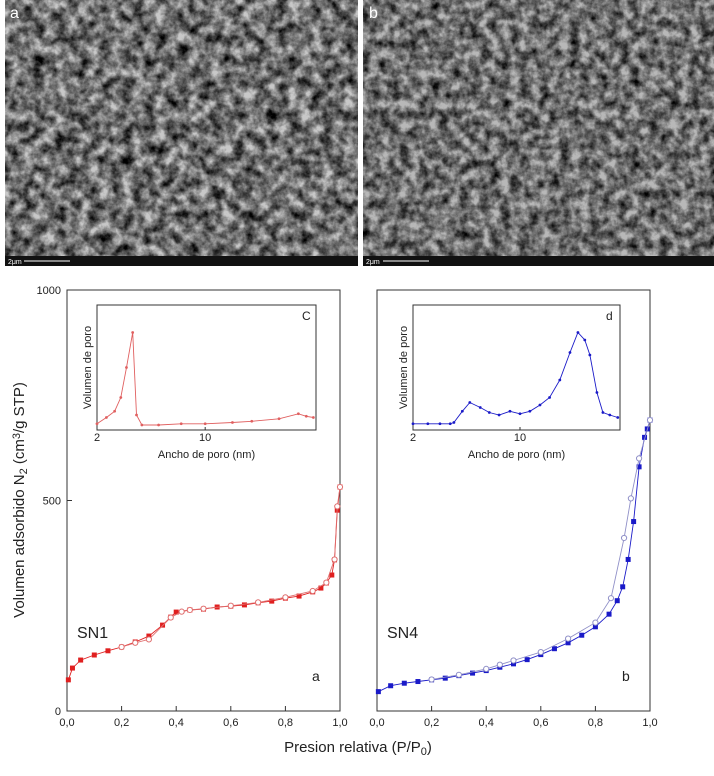  What do you see at coordinates (97, 438) in the screenshot?
I see `x-tick-label: 2` at bounding box center [97, 438].